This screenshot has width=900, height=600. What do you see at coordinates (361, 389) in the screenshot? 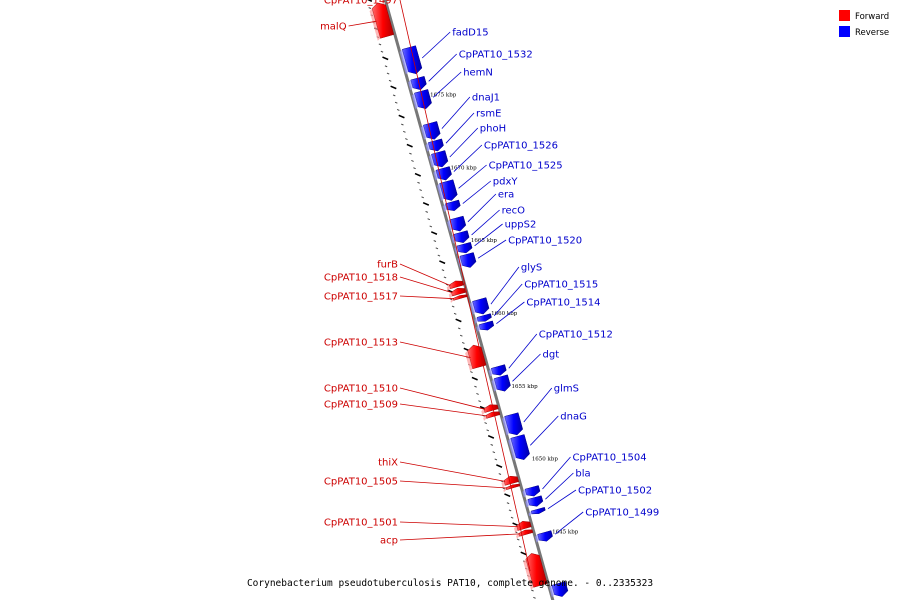
I see `gene-label-cppat10-1510: CpPAT10_1510` at bounding box center [361, 389].